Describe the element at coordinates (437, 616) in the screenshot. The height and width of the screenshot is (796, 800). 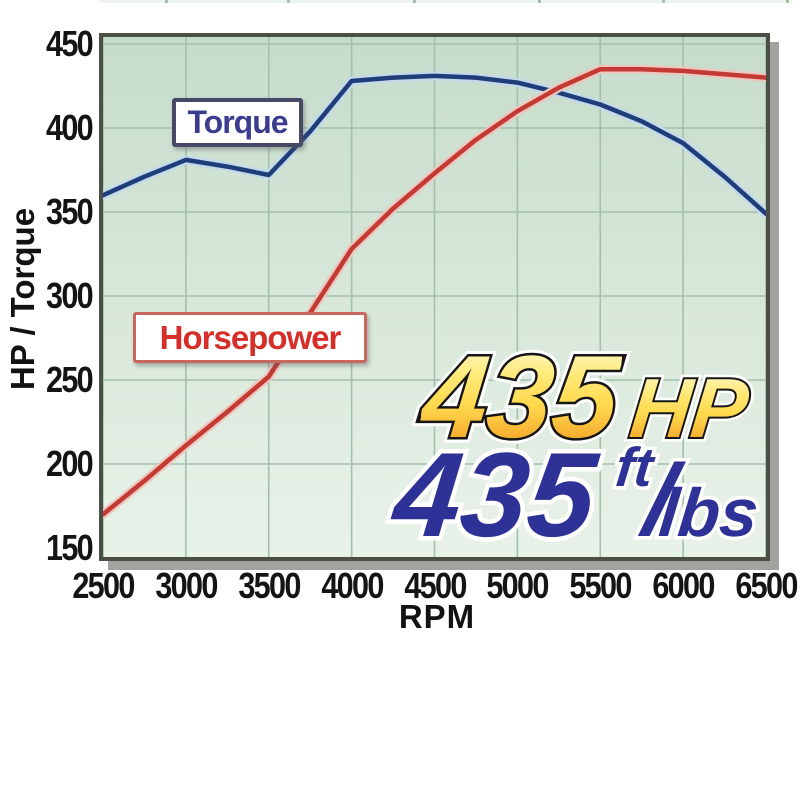
I see `x-axis-title: RPM` at that location.